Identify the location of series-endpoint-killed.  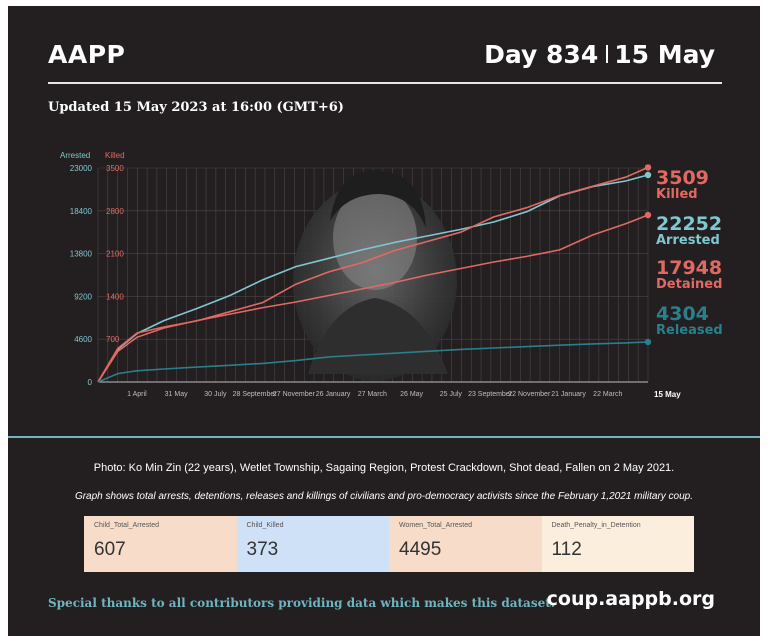
(648, 167).